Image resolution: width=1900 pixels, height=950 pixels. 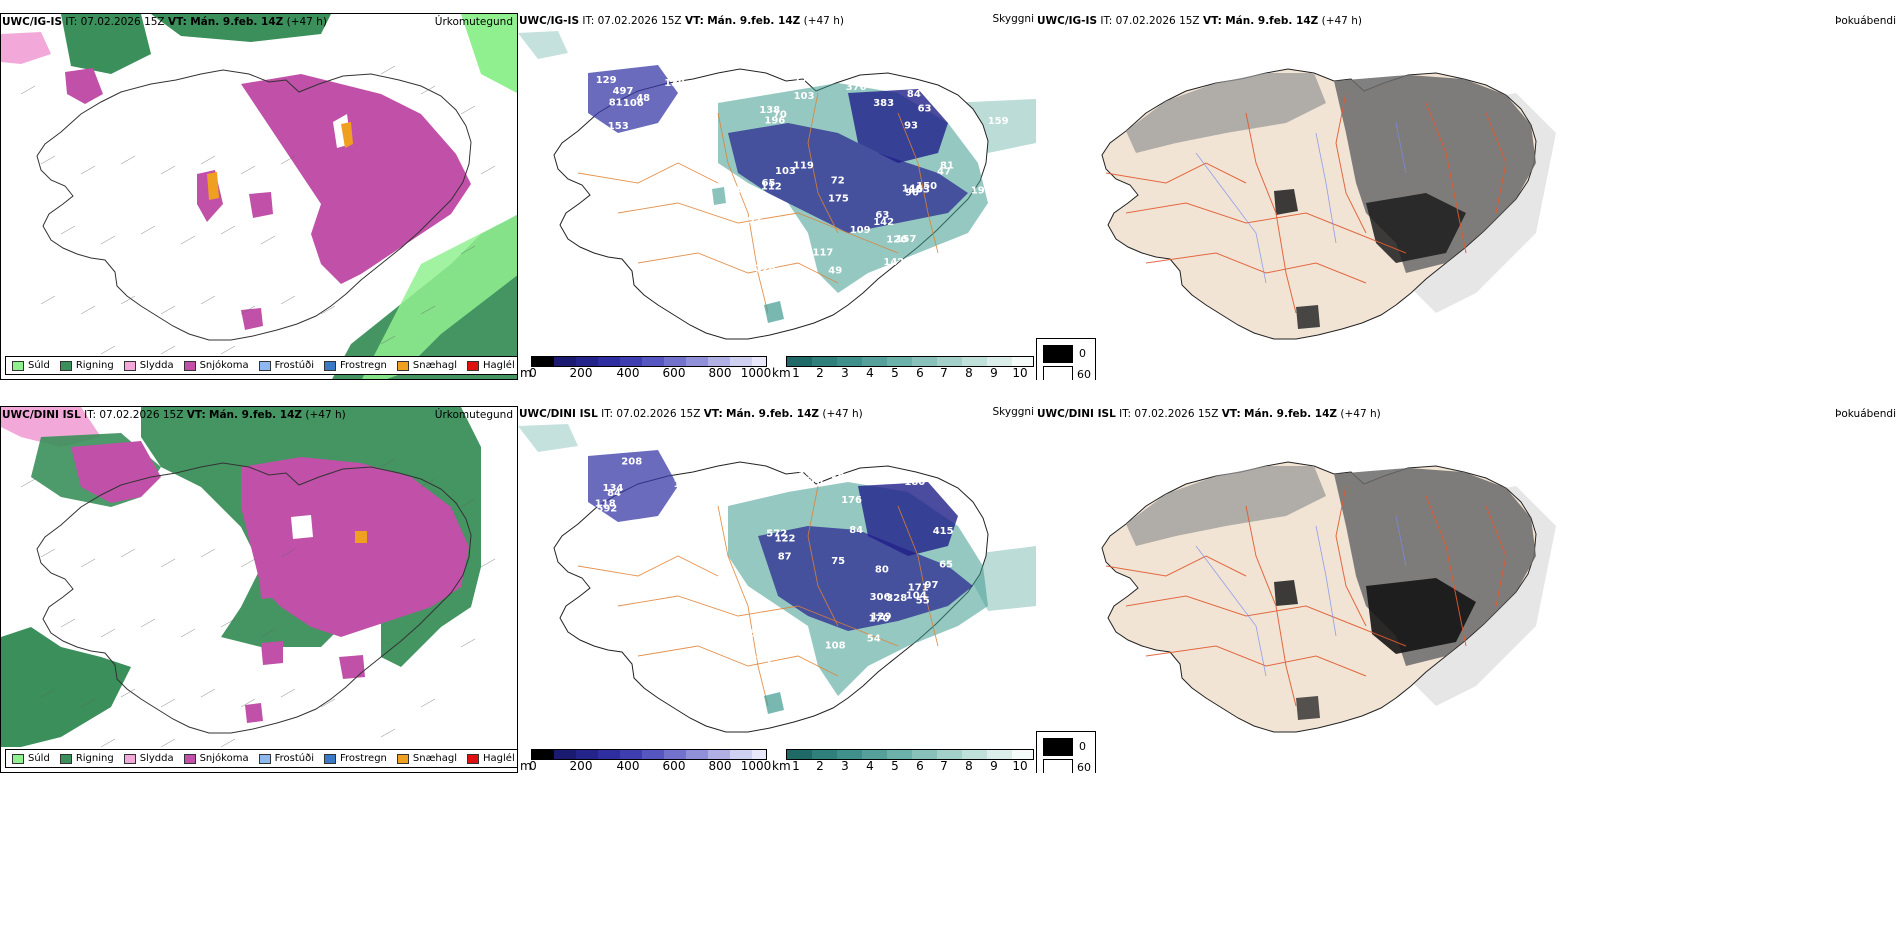 What do you see at coordinates (874, 639) in the screenshot?
I see `cloudbase-label: 54` at bounding box center [874, 639].